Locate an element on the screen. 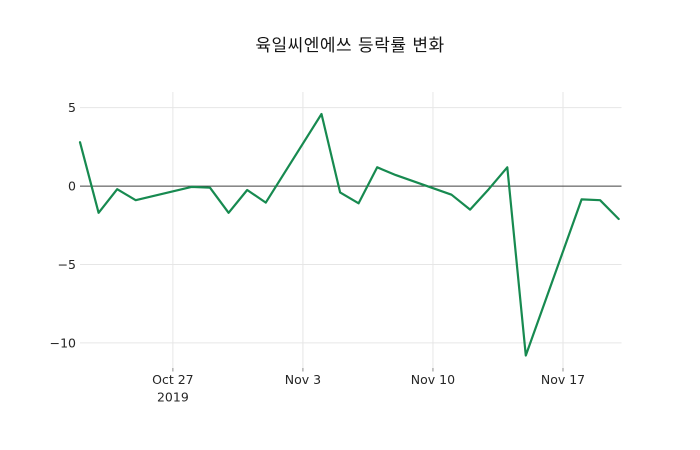 This screenshot has height=450, width=700. y-tick-label: −10 is located at coordinates (63, 342).